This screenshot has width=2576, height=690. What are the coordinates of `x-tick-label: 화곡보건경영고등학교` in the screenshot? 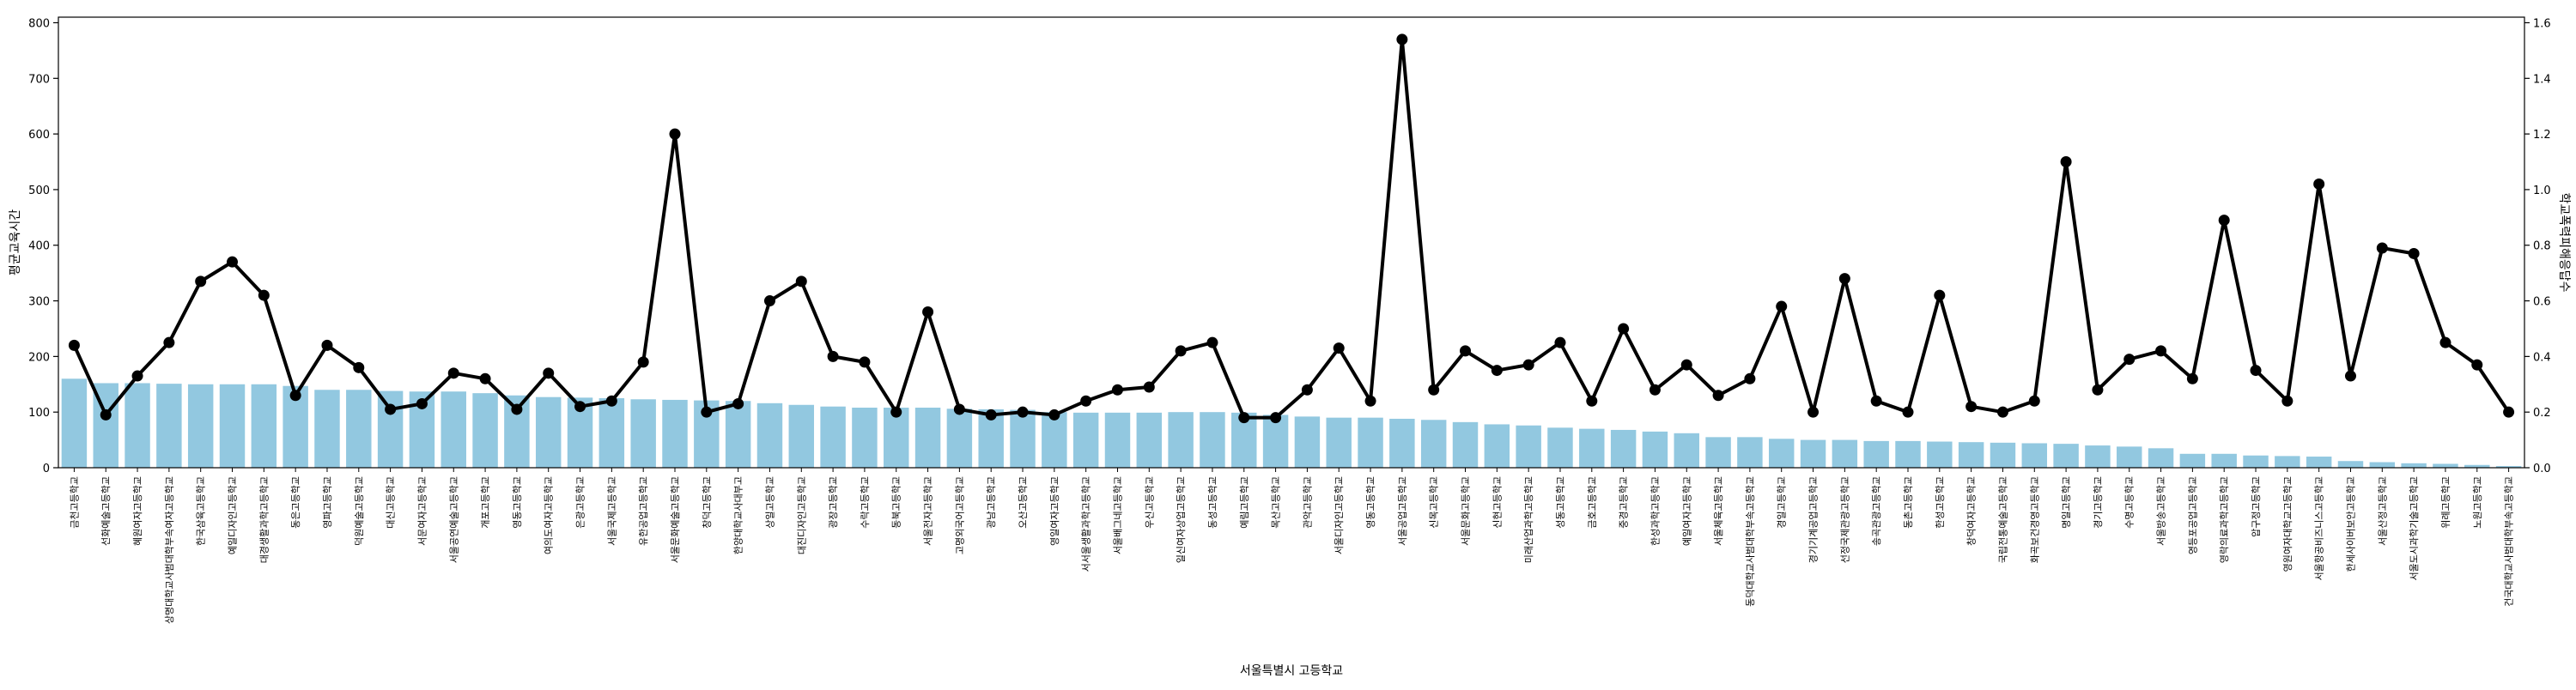 It's located at (2034, 519).